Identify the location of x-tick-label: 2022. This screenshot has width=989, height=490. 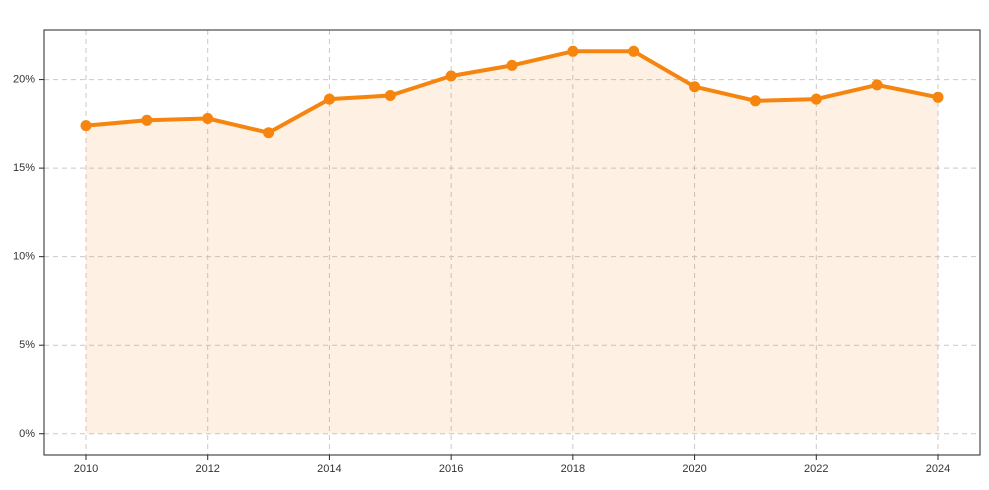
(816, 469).